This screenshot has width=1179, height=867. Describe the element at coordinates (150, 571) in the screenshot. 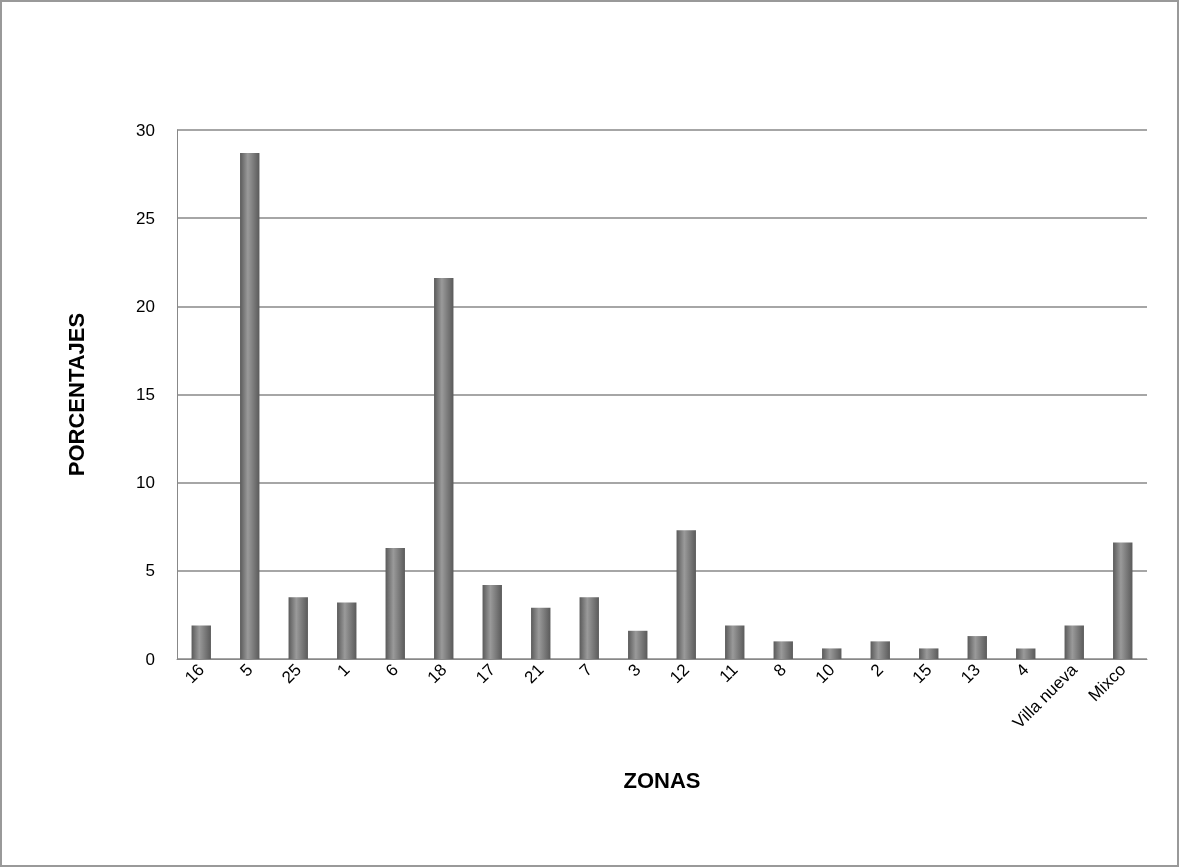

I see `y-tick-label: 5` at that location.